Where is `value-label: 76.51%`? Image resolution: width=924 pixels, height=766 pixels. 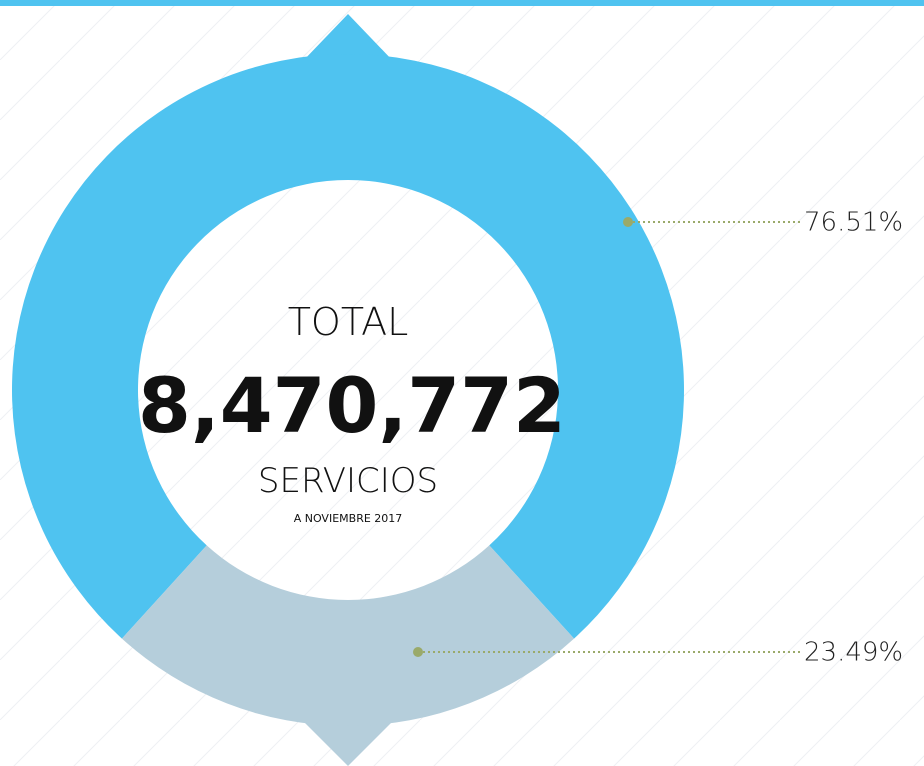
value-label: 76.51% is located at coordinates (853, 223).